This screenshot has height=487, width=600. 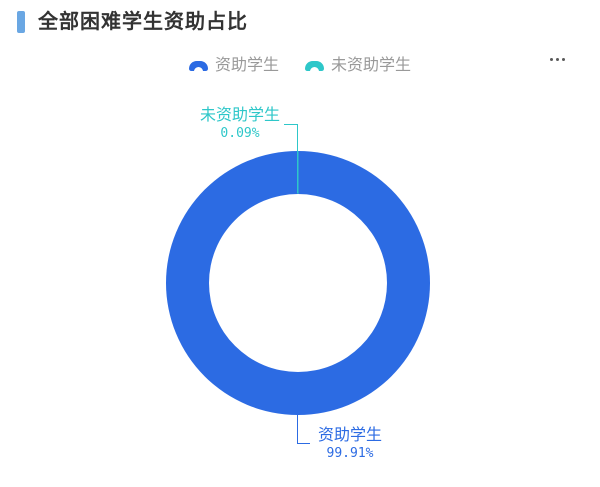 I want to click on chart-legend: 资助学生 未资助学生, so click(x=300, y=66).